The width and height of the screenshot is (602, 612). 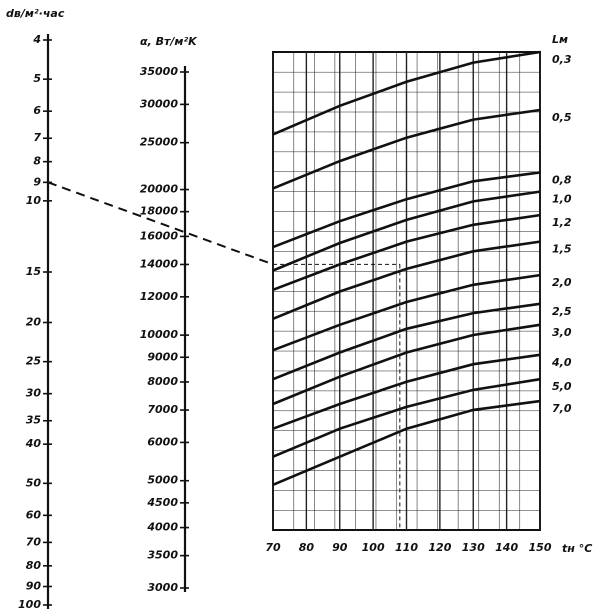 What do you see at coordinates (273, 547) in the screenshot?
I see `x-tick-label: 70` at bounding box center [273, 547].